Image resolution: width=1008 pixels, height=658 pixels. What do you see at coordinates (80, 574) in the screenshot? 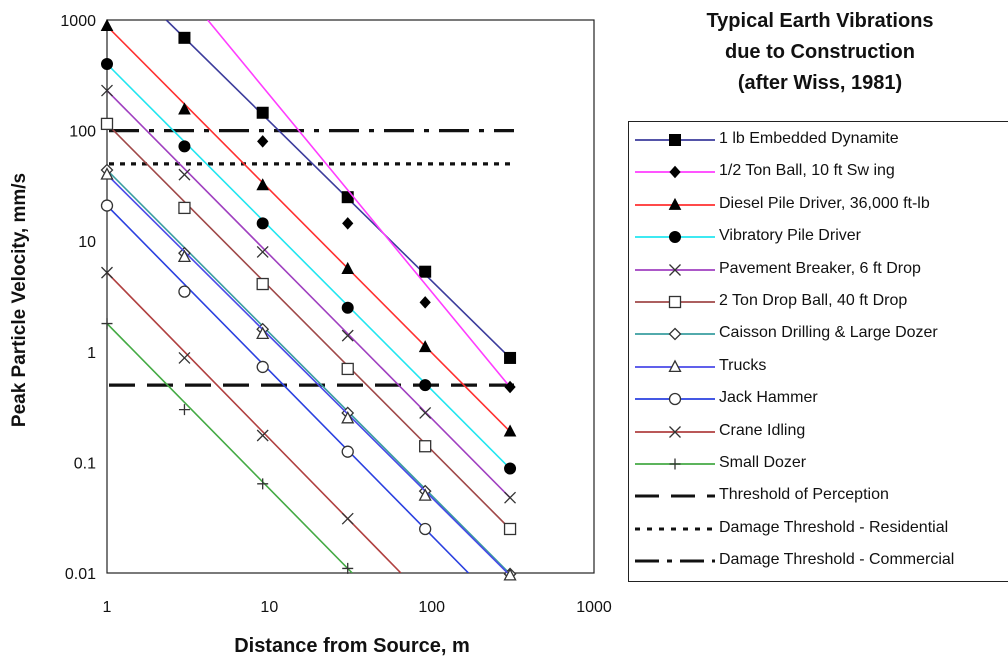
I see `y-tick-label: 0.01` at bounding box center [80, 574].